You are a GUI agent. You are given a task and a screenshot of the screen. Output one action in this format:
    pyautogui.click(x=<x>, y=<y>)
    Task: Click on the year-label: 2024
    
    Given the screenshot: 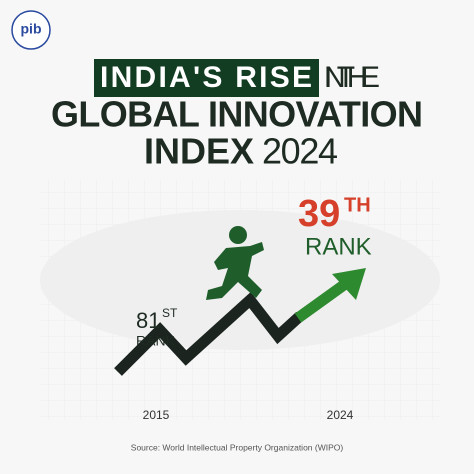 What is the action you would take?
    pyautogui.click(x=340, y=415)
    